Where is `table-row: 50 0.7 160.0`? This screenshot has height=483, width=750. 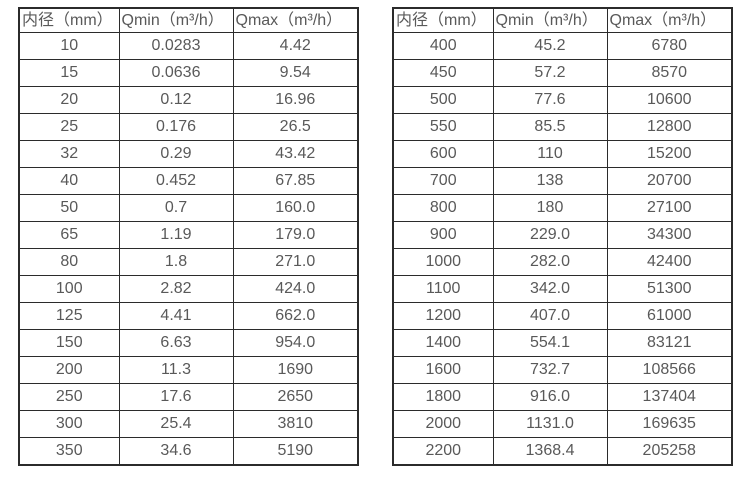
table-row: 50 0.7 160.0 is located at coordinates (188, 208).